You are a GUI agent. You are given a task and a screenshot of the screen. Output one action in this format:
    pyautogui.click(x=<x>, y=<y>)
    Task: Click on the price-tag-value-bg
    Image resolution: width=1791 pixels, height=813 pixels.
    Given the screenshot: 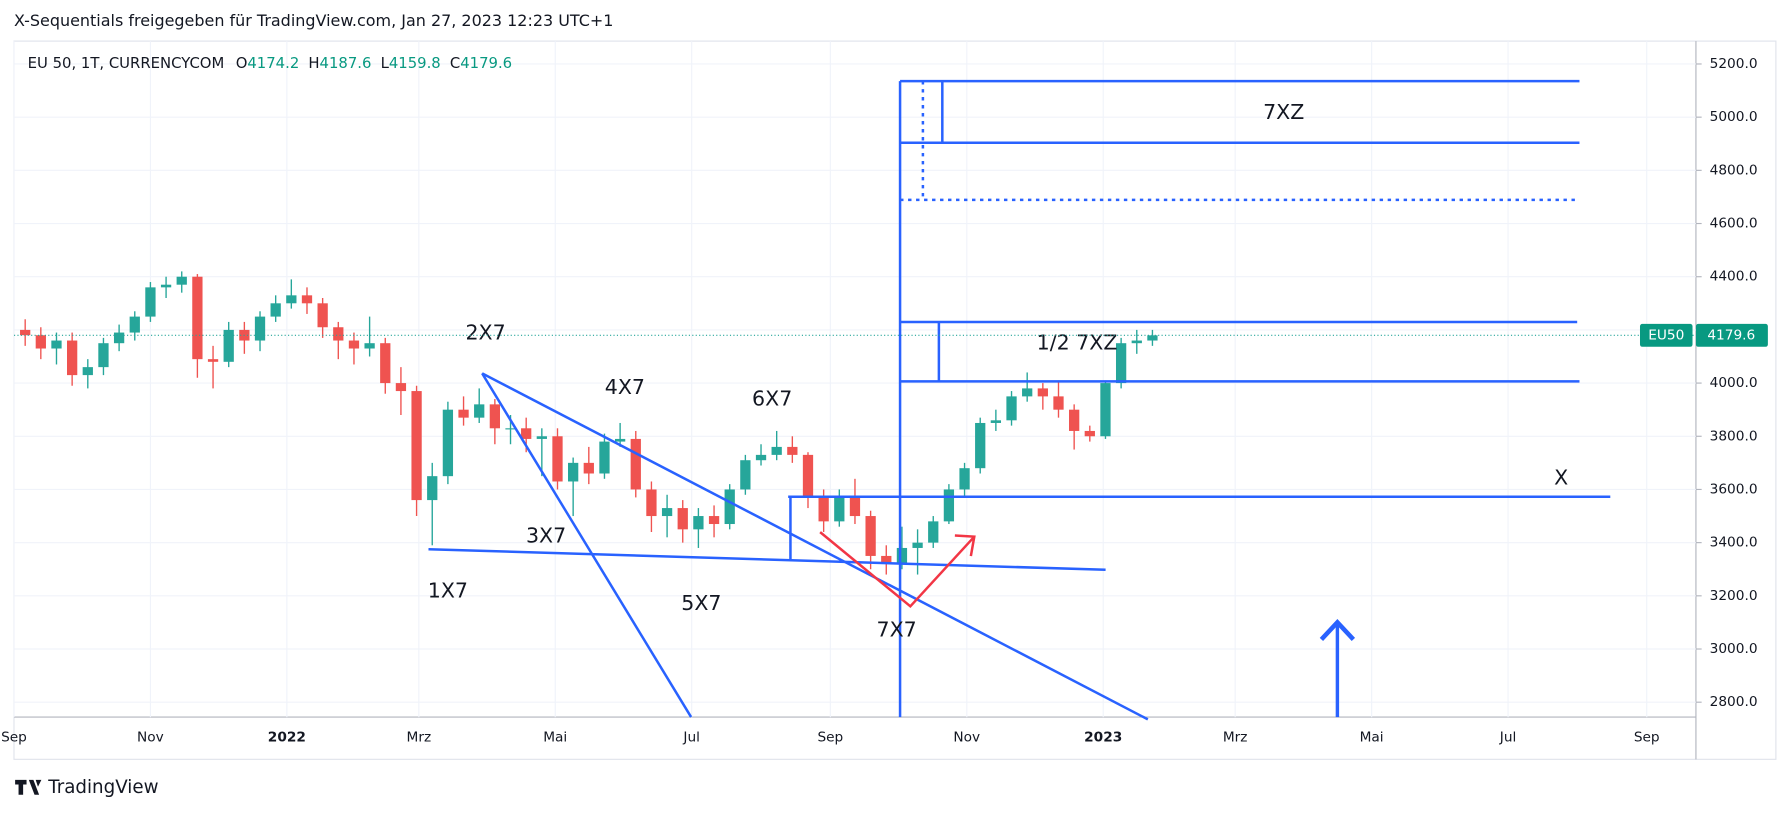 What is the action you would take?
    pyautogui.click(x=1731, y=335)
    